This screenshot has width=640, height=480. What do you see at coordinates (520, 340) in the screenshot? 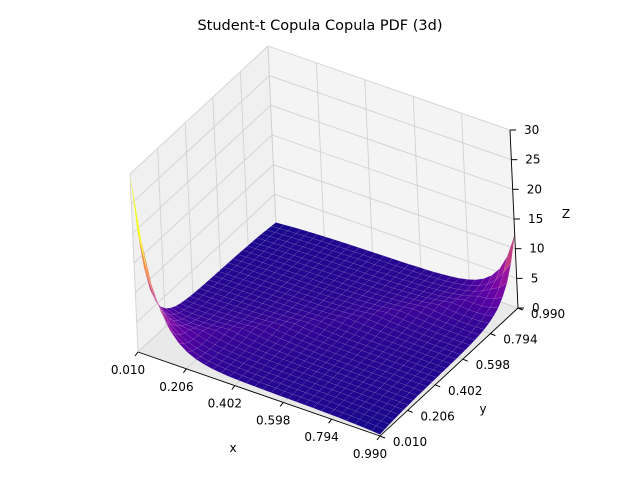
I see `y-tick-label: 0.794` at bounding box center [520, 340].